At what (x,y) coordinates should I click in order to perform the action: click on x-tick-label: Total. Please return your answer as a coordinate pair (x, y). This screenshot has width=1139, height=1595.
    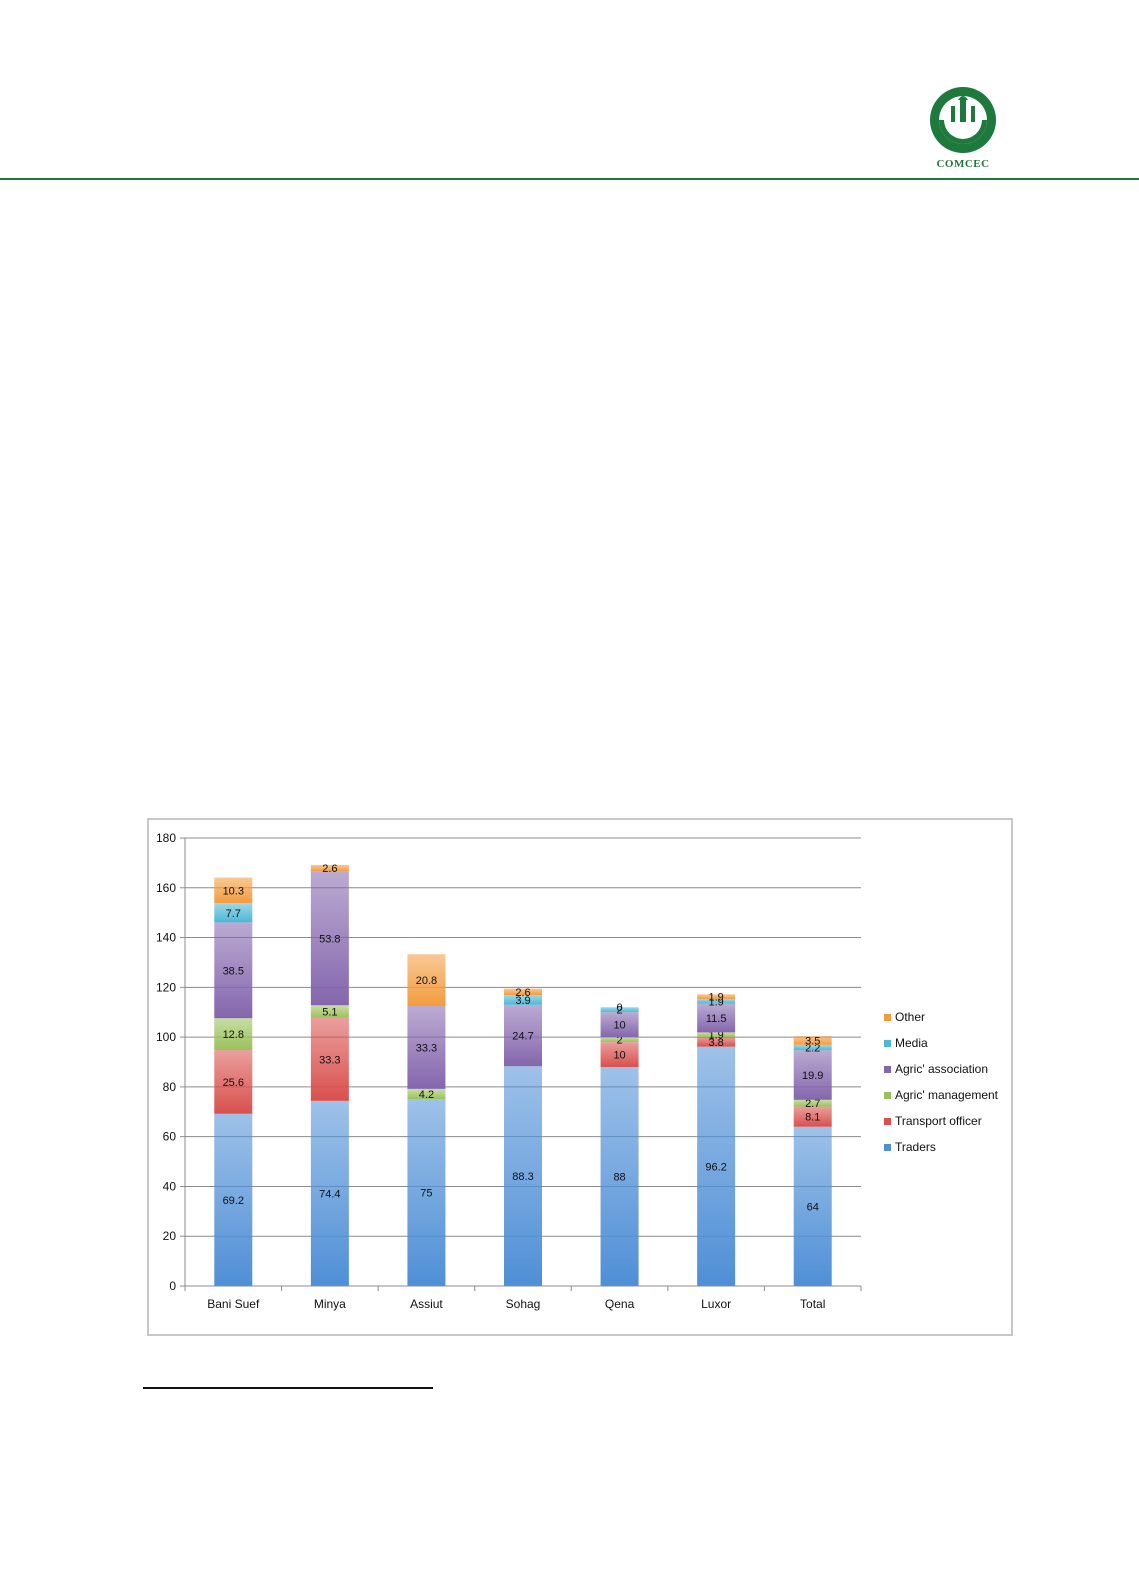
    Looking at the image, I should click on (812, 1304).